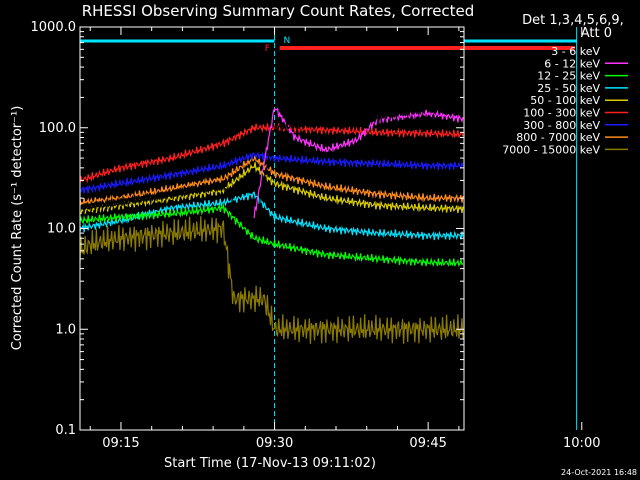  What do you see at coordinates (599, 472) in the screenshot?
I see `footer-date: 24-Oct-2021 16:48` at bounding box center [599, 472].